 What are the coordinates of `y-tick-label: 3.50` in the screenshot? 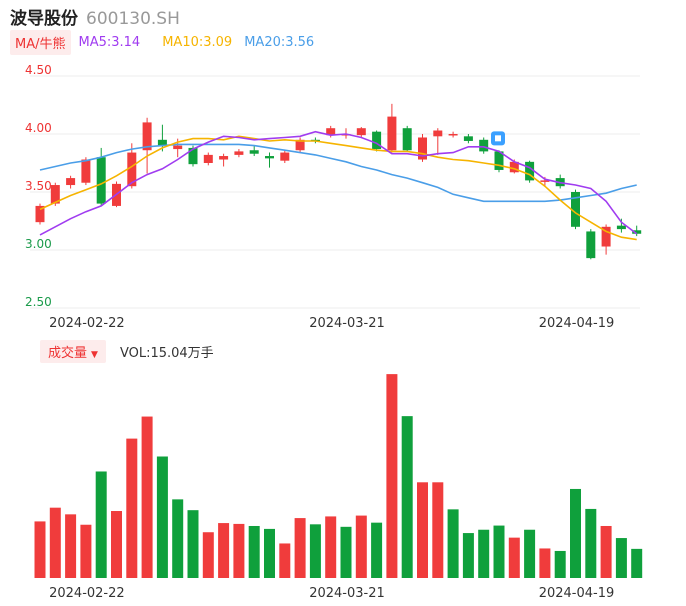 It's located at (38, 186).